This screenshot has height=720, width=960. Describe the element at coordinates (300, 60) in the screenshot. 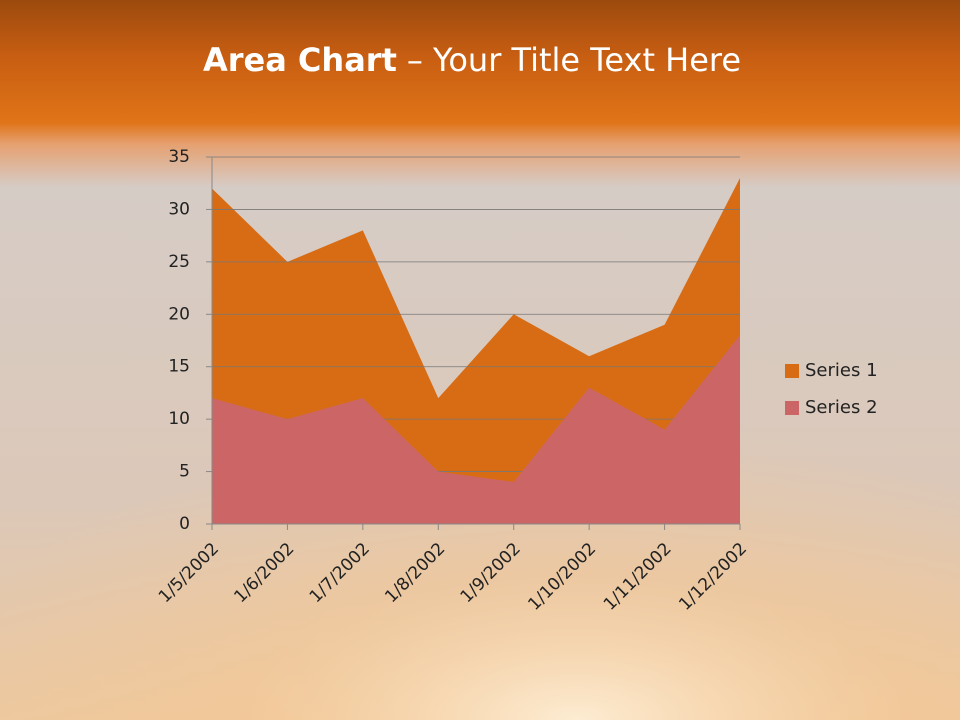

I see `title-bold: Area Chart` at that location.